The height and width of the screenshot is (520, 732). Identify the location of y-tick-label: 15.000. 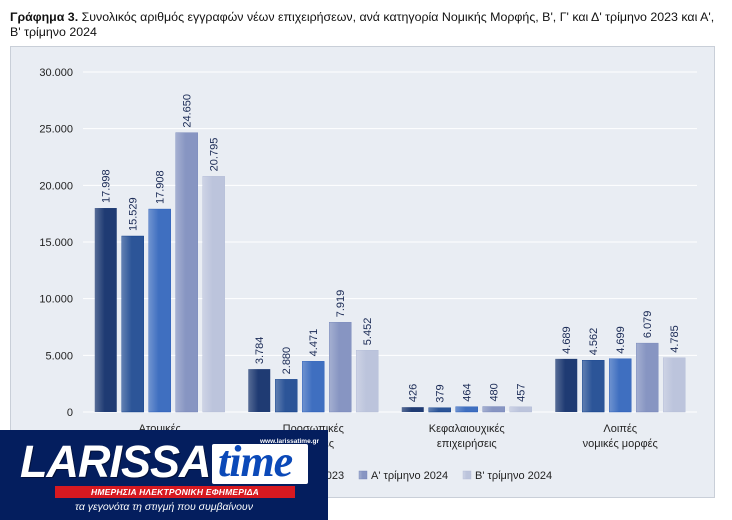
(56, 243).